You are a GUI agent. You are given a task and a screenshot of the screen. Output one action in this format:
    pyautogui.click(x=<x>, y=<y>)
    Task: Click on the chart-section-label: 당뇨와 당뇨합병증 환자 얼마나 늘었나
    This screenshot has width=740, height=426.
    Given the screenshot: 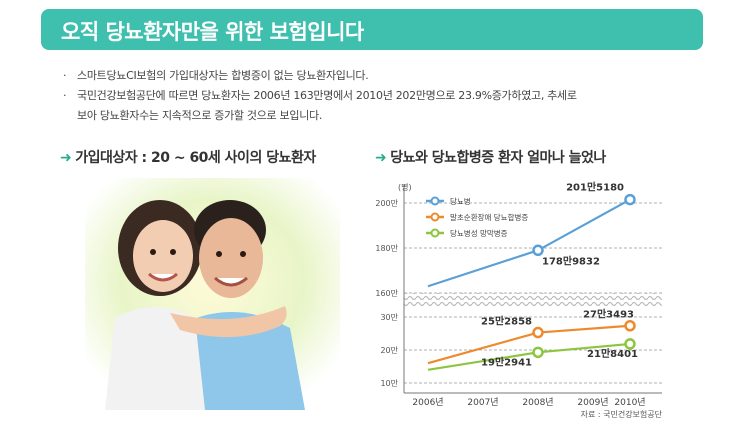 What is the action you would take?
    pyautogui.click(x=498, y=158)
    